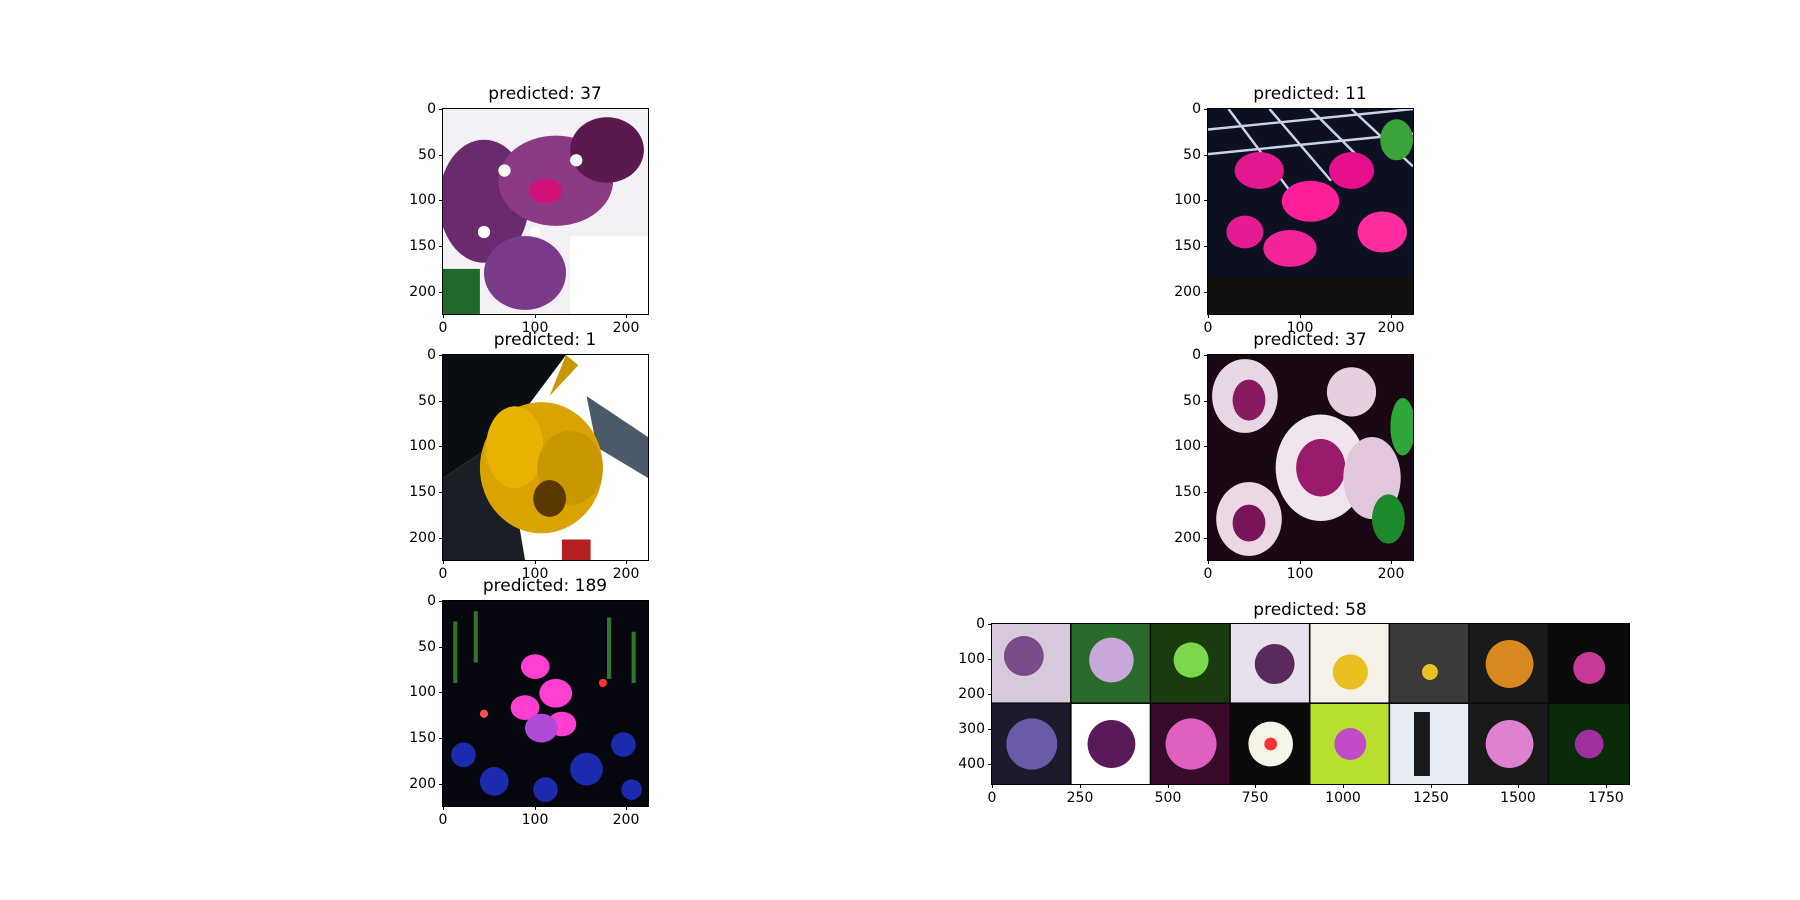 Image resolution: width=1800 pixels, height=900 pixels. What do you see at coordinates (1310, 610) in the screenshot?
I see `panel-title: predicted: 58` at bounding box center [1310, 610].